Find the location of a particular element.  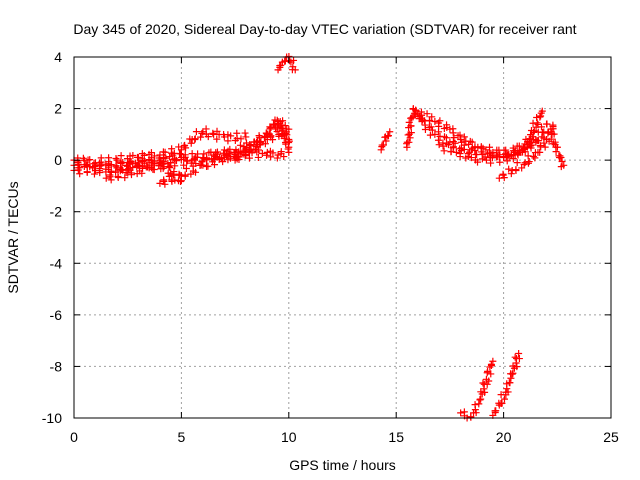

x-tick-label: 15 is located at coordinates (396, 437).